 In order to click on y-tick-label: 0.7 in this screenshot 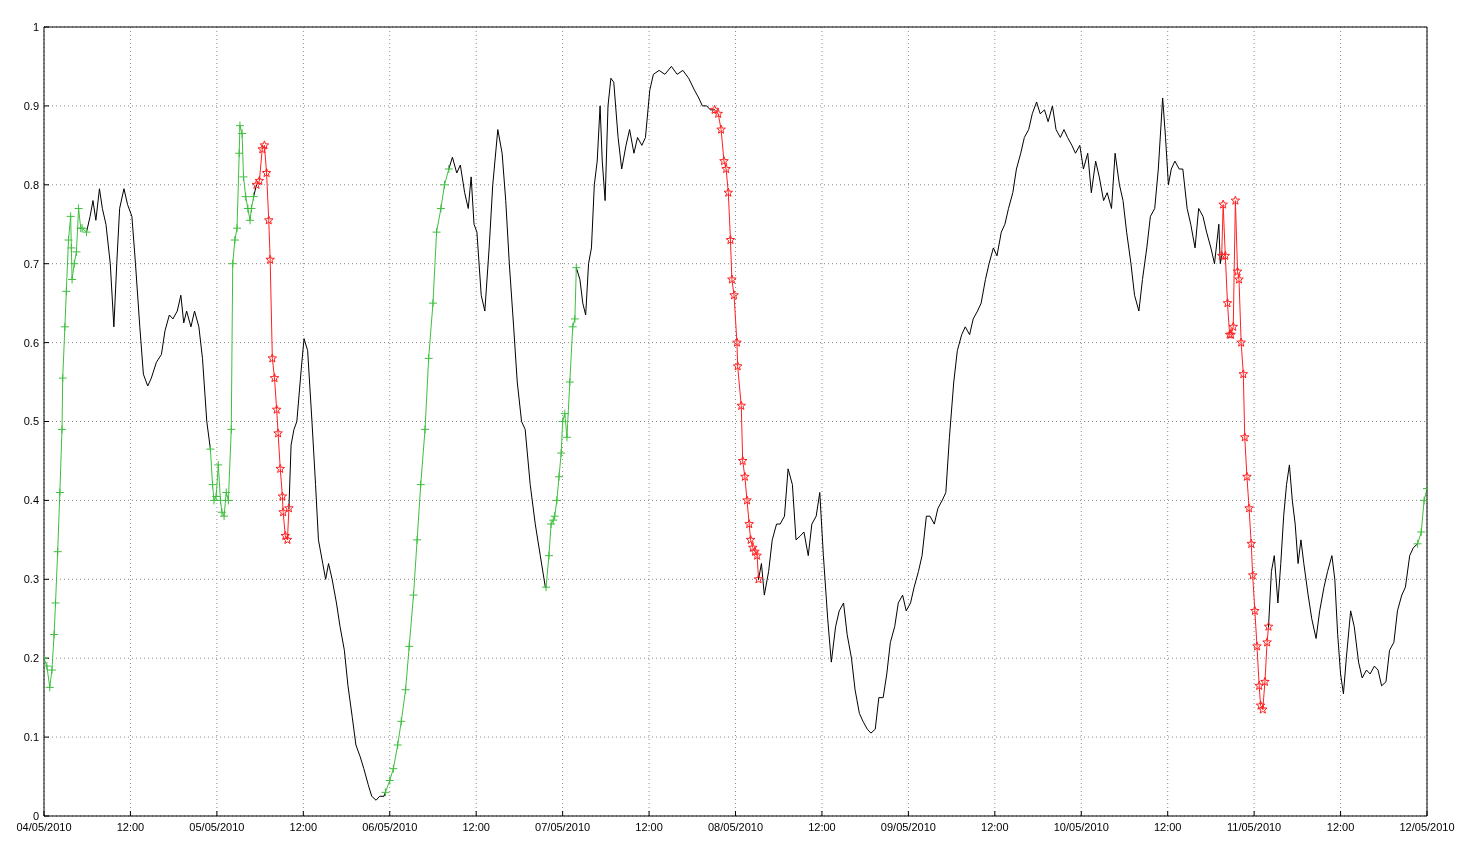, I will do `click(31, 263)`.